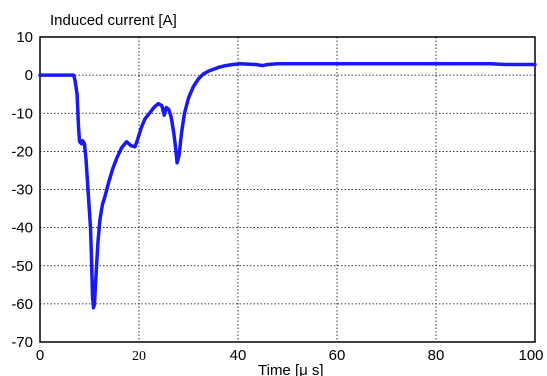  Describe the element at coordinates (290, 355) in the screenshot. I see `x-tick-labels: 0 20 40 60 80 100` at that location.